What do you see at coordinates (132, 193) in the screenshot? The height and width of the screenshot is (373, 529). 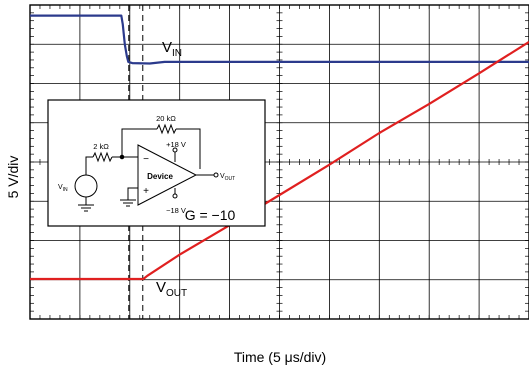 I see `wire-plus-to-ground` at bounding box center [132, 193].